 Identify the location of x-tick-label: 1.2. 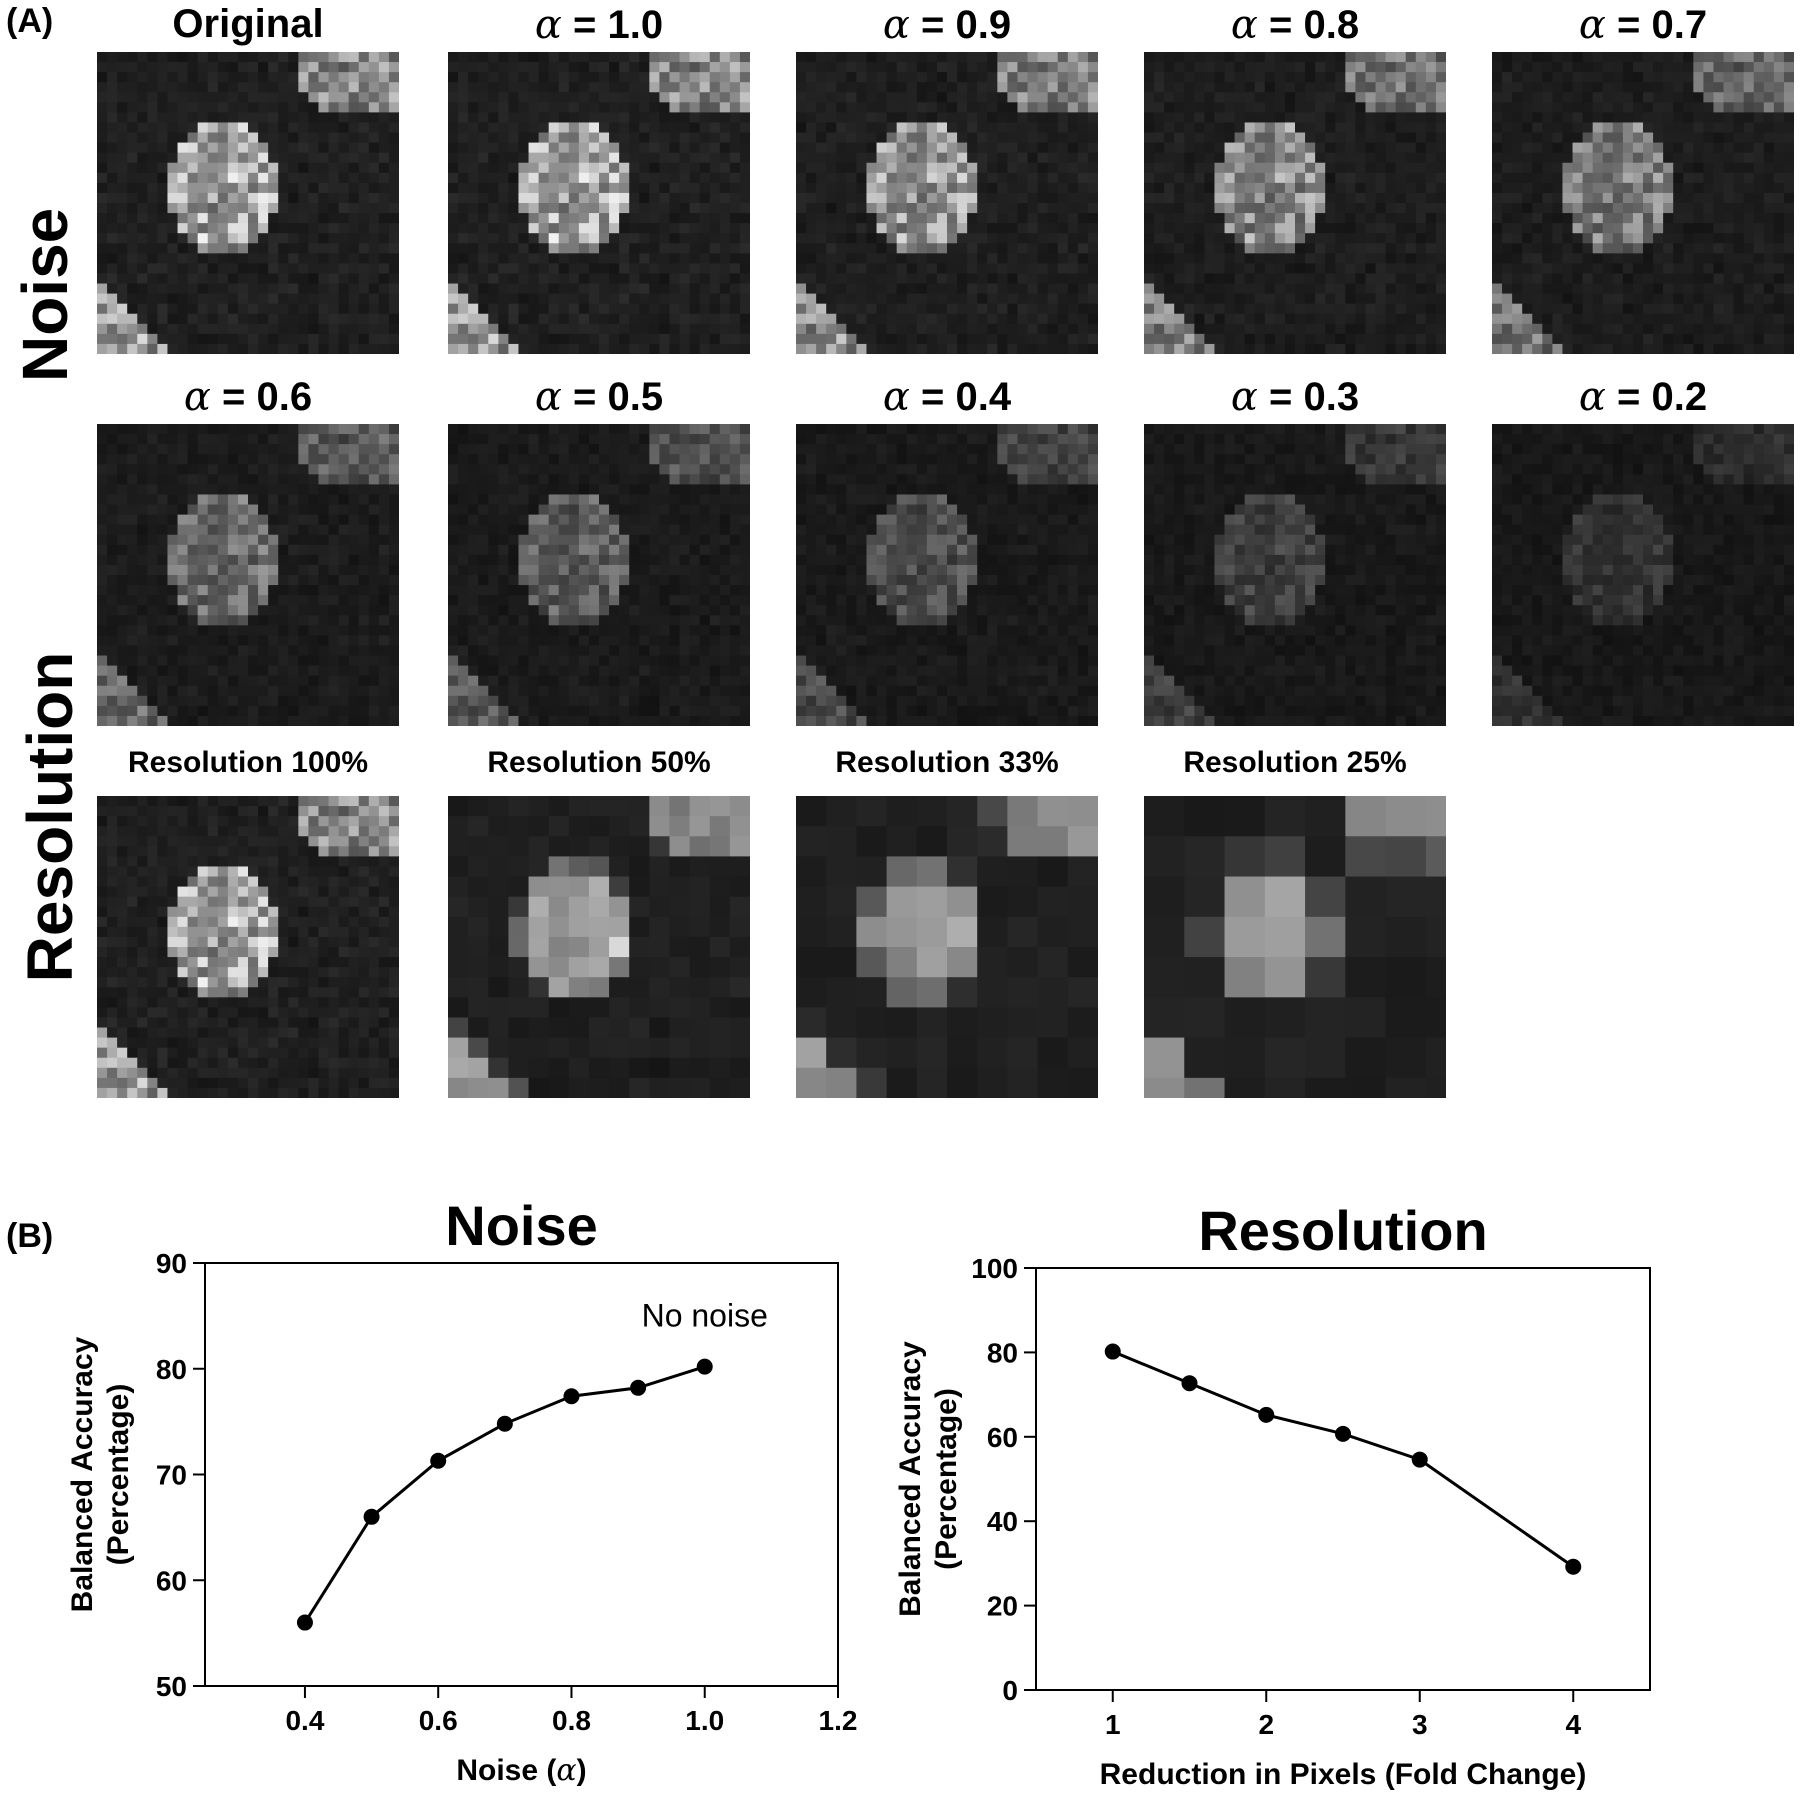
(838, 1720).